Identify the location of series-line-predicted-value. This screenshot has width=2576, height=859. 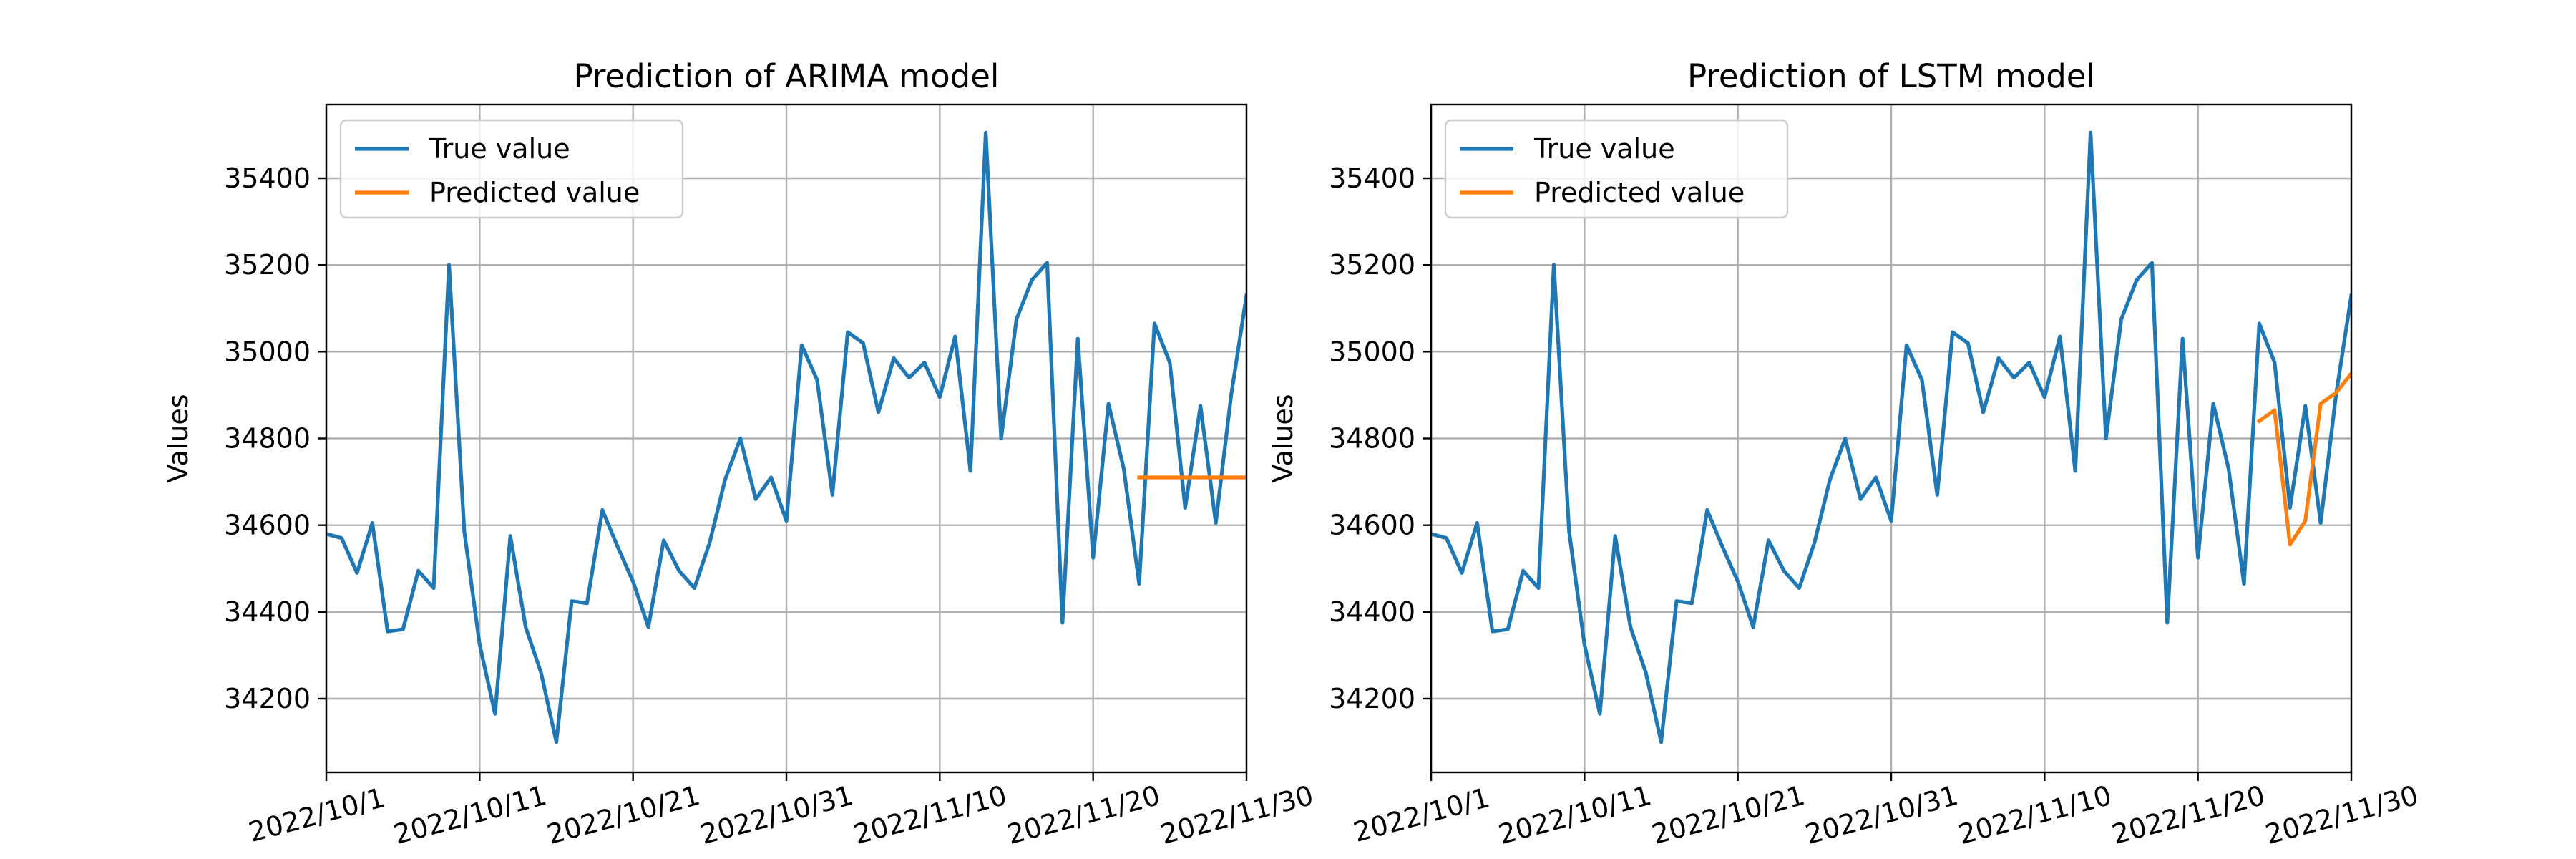
(2303, 458).